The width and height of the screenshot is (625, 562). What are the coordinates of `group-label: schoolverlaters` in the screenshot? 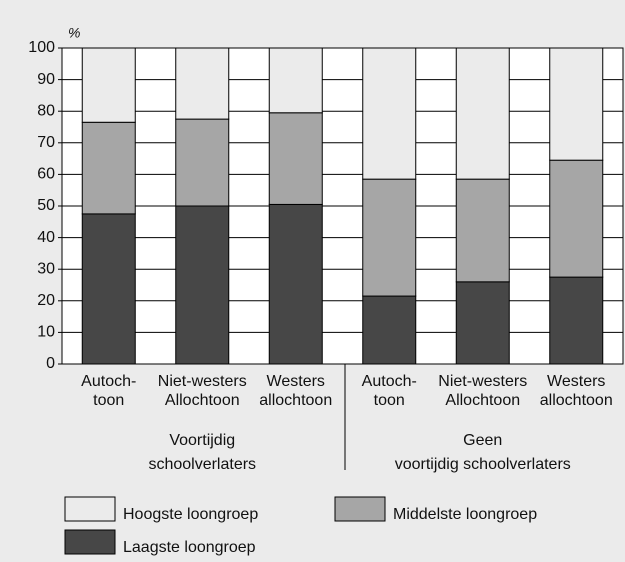 It's located at (202, 464).